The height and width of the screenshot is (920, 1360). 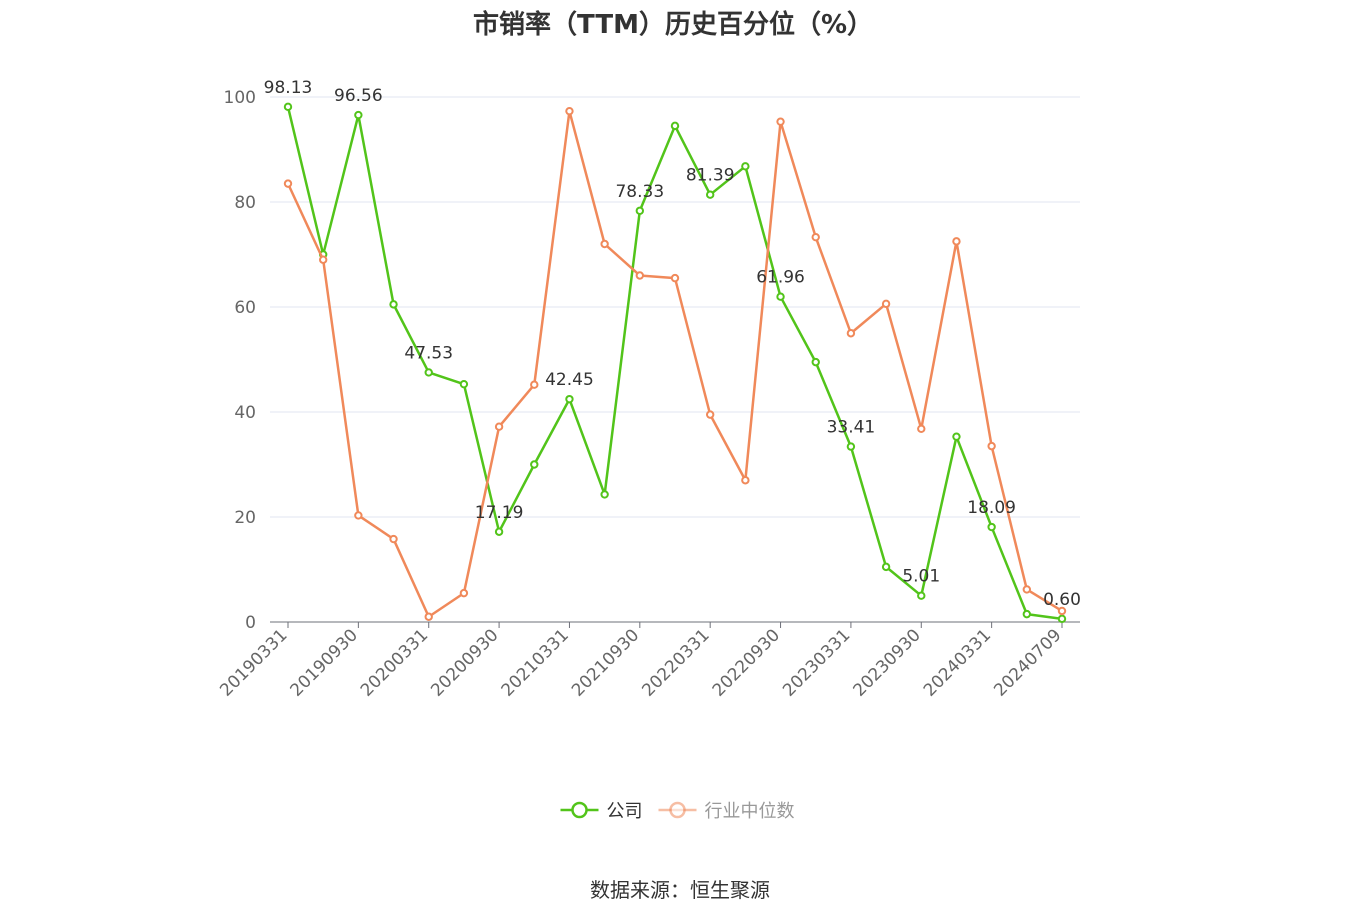 I want to click on data-label: 5.01, so click(x=921, y=577).